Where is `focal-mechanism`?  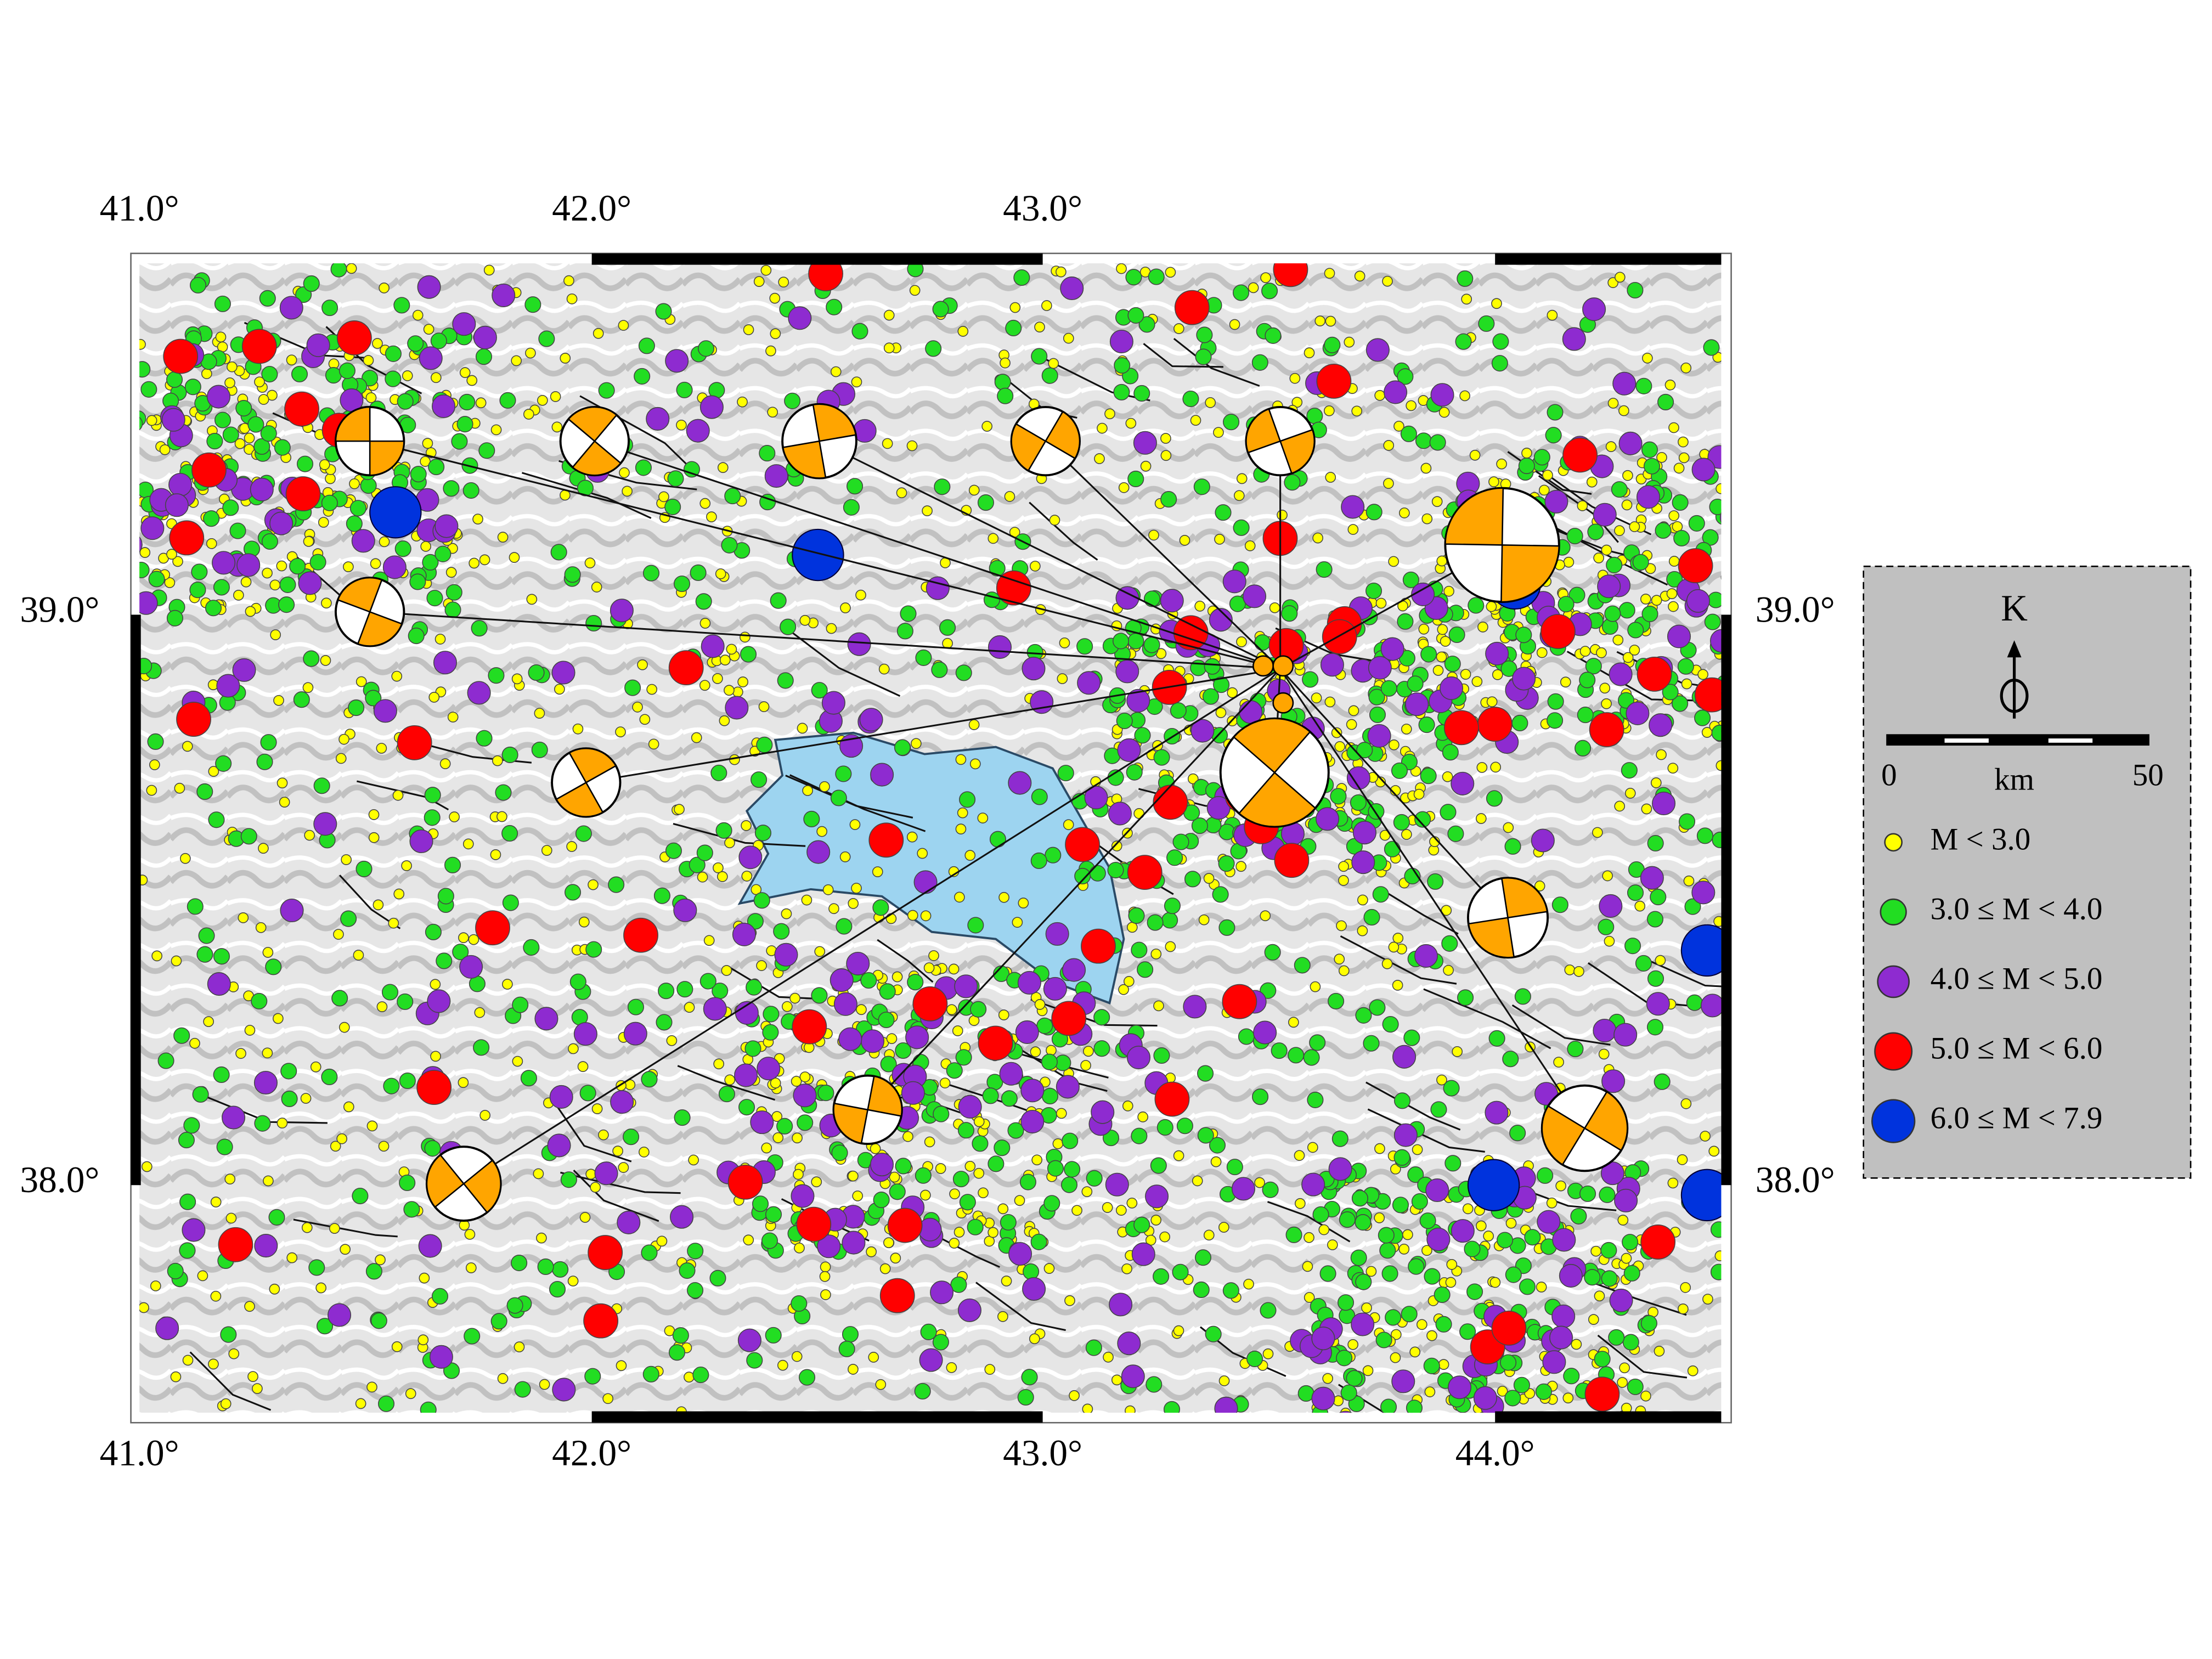
focal-mechanism is located at coordinates (586, 782).